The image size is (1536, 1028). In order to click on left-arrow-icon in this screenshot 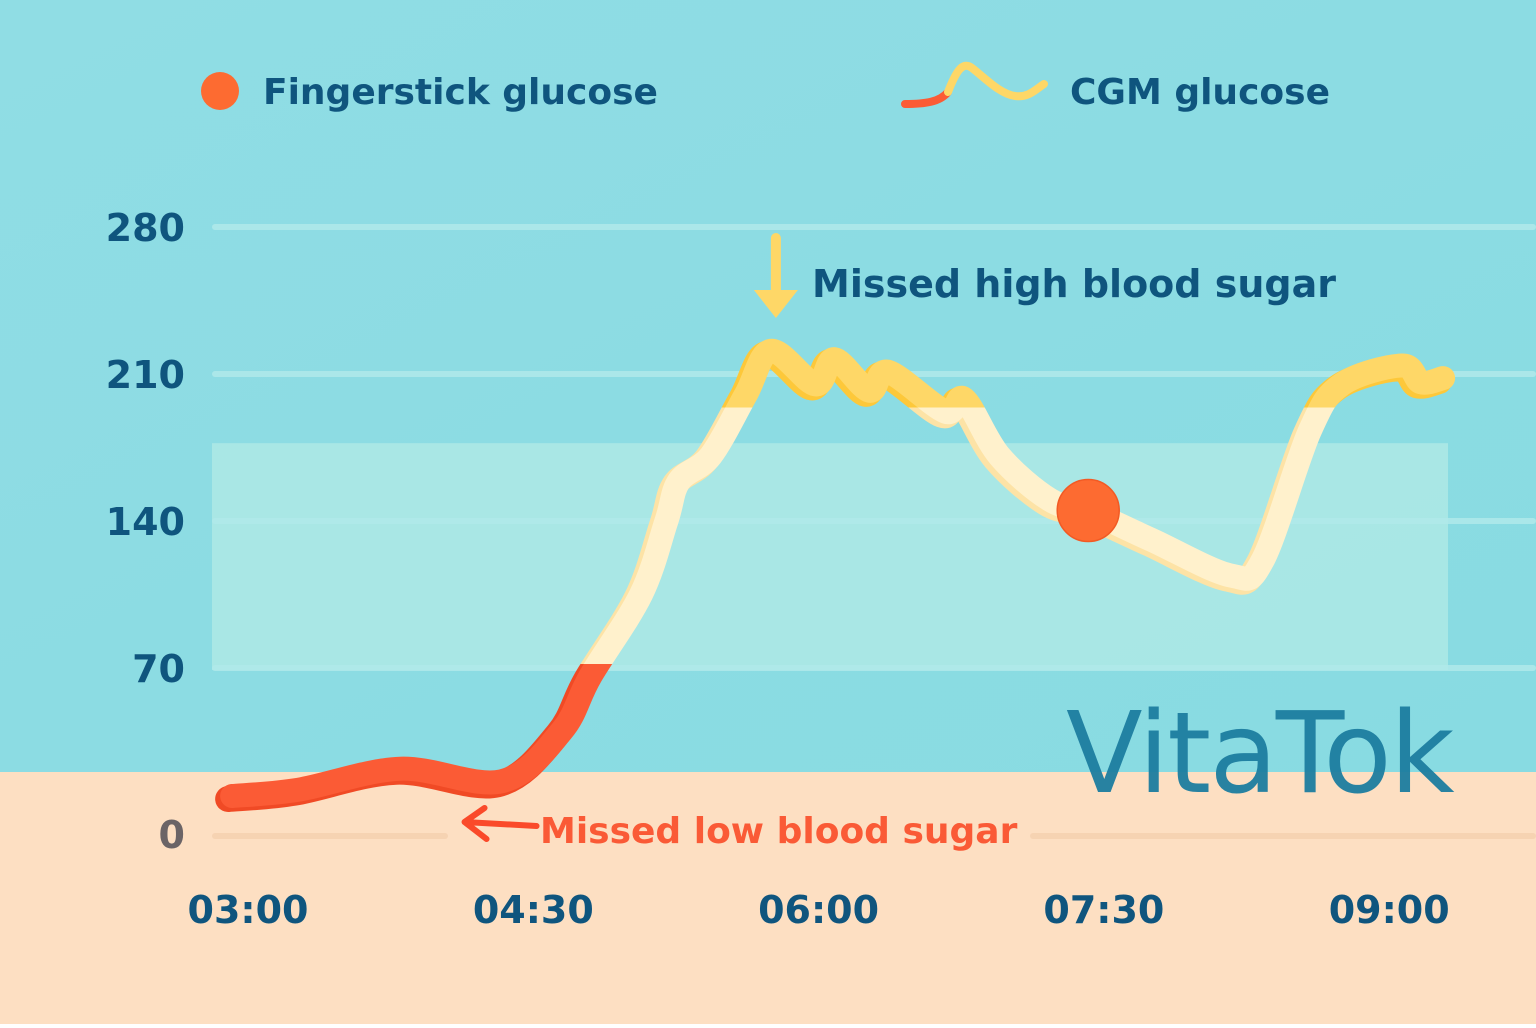, I will do `click(500, 823)`.